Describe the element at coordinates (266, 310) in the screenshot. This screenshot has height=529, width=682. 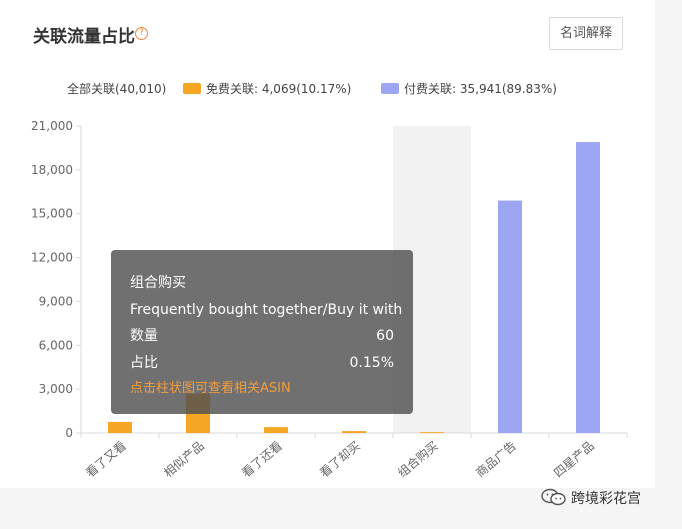
I see `tooltip-subtitle: Frequently bought together/Buy it with` at that location.